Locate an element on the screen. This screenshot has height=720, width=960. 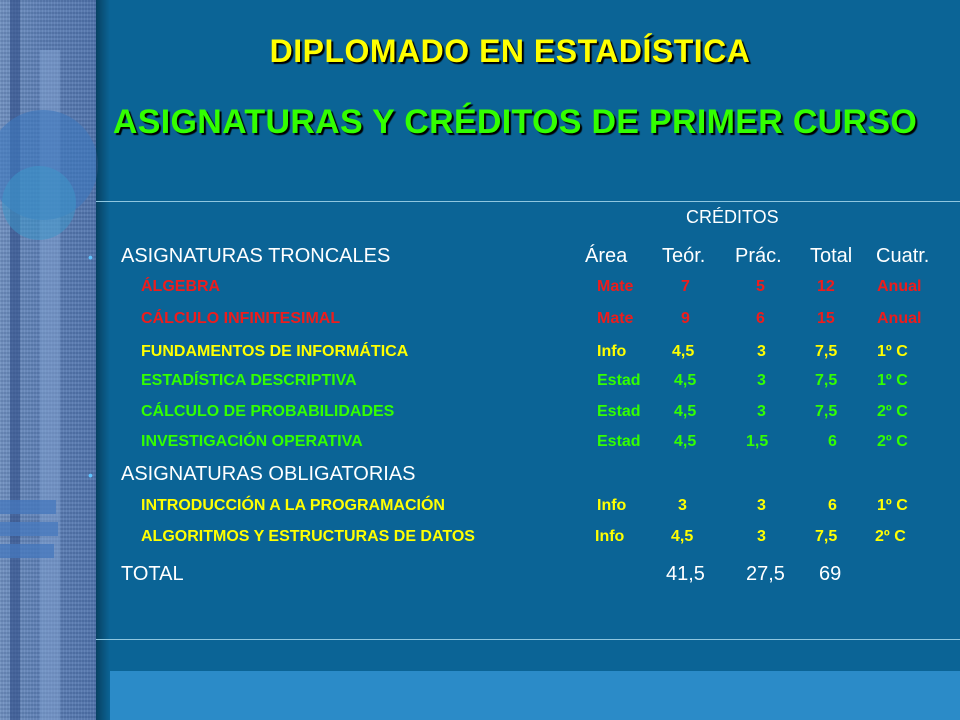
subject-name: ÁLGEBRA is located at coordinates (181, 286).